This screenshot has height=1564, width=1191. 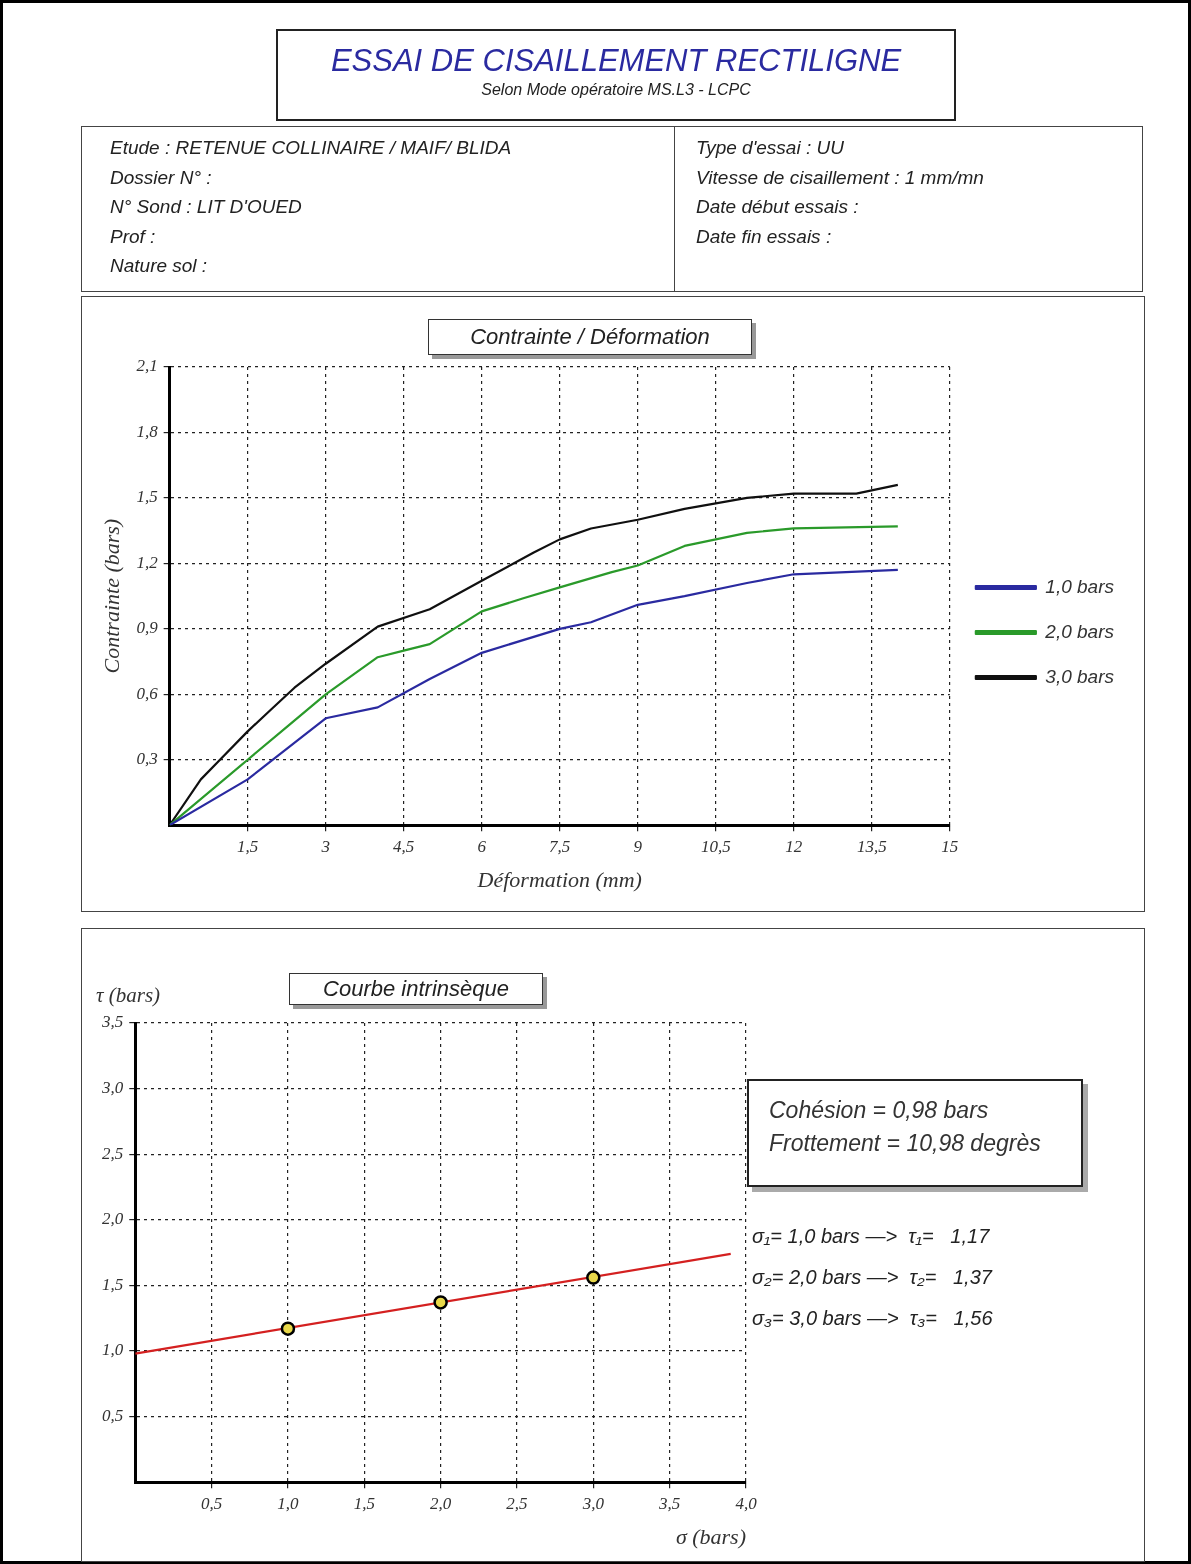 I want to click on x-tick-label: 2,5, so click(x=517, y=1503).